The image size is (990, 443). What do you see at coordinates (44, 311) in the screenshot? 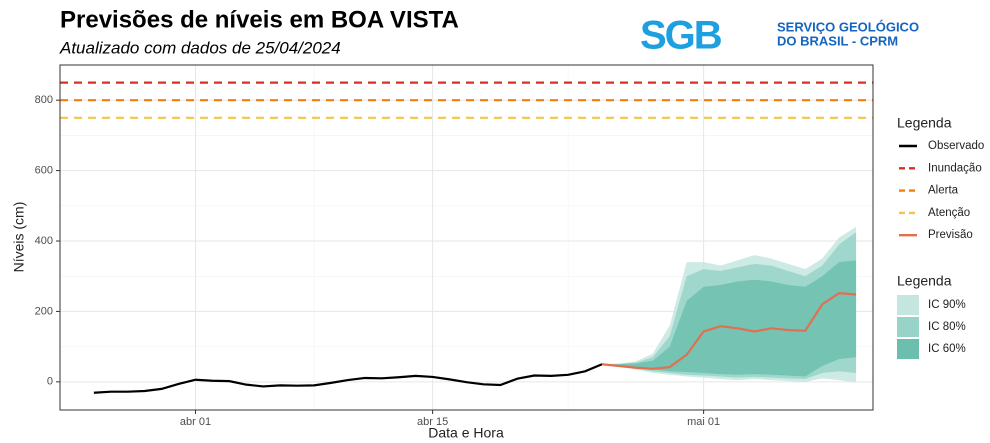
I see `y-tick-label: 200` at bounding box center [44, 311].